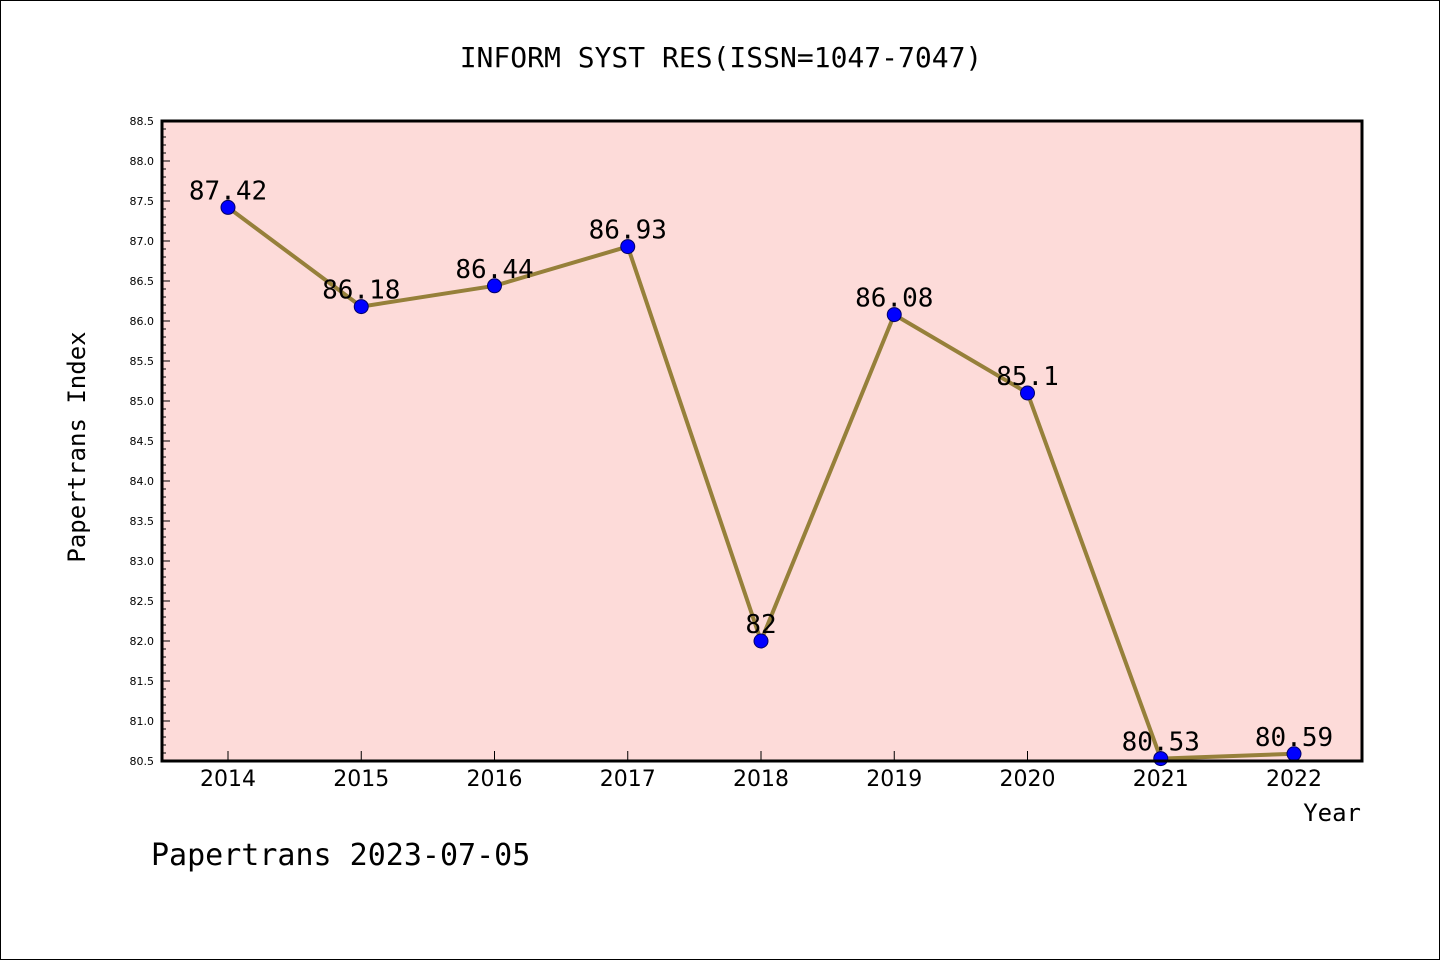 The width and height of the screenshot is (1440, 961). Describe the element at coordinates (142, 761) in the screenshot. I see `y-tick-label: 80.5` at that location.